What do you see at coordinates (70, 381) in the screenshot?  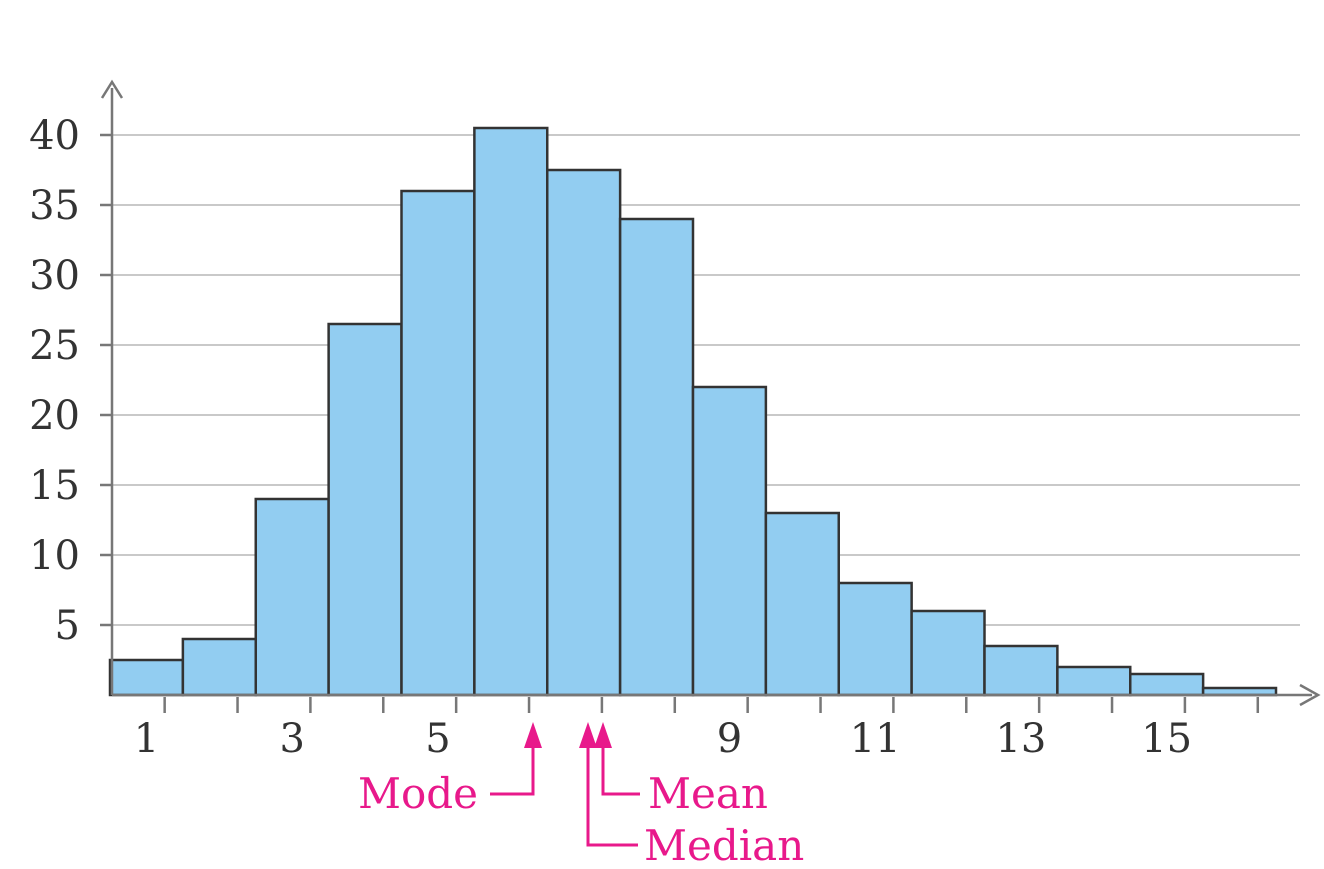 I see `y-ticks: 5 10 15 20 25 30 35 40` at bounding box center [70, 381].